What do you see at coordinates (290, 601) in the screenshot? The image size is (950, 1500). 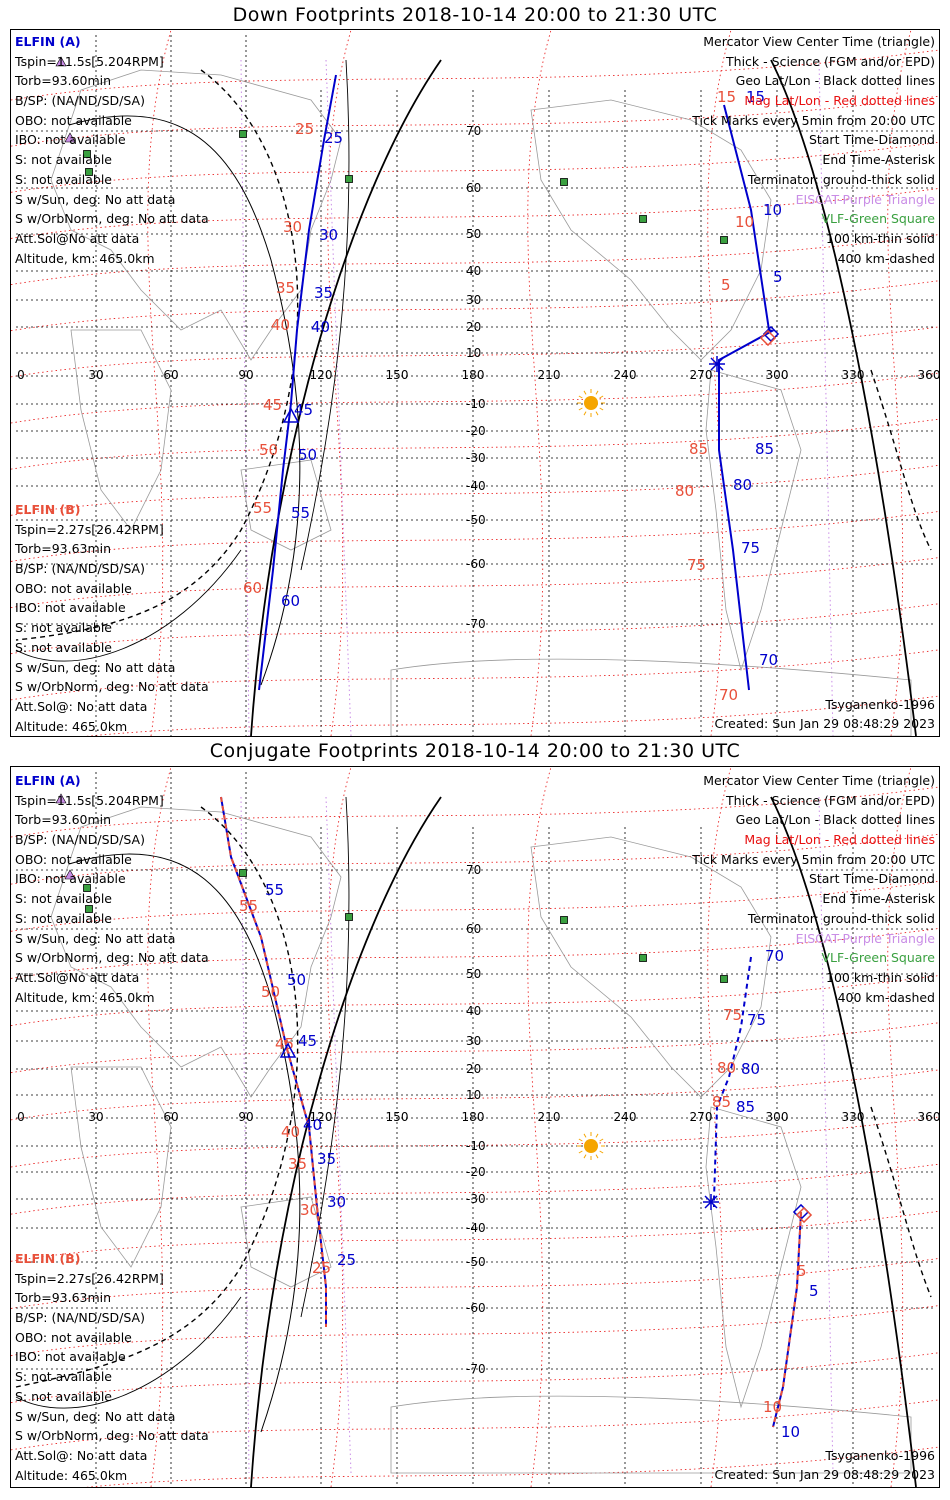 I see `track-tick-label: 60` at bounding box center [290, 601].